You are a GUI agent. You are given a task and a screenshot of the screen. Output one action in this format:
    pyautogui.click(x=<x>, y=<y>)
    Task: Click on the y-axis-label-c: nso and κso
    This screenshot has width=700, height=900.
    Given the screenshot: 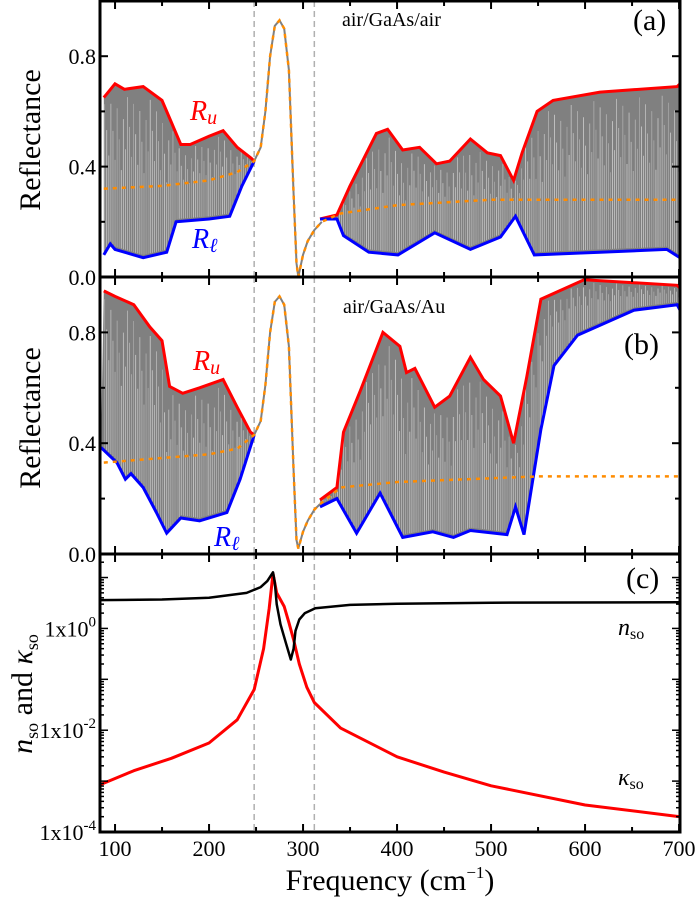 What is the action you would take?
    pyautogui.click(x=24, y=694)
    